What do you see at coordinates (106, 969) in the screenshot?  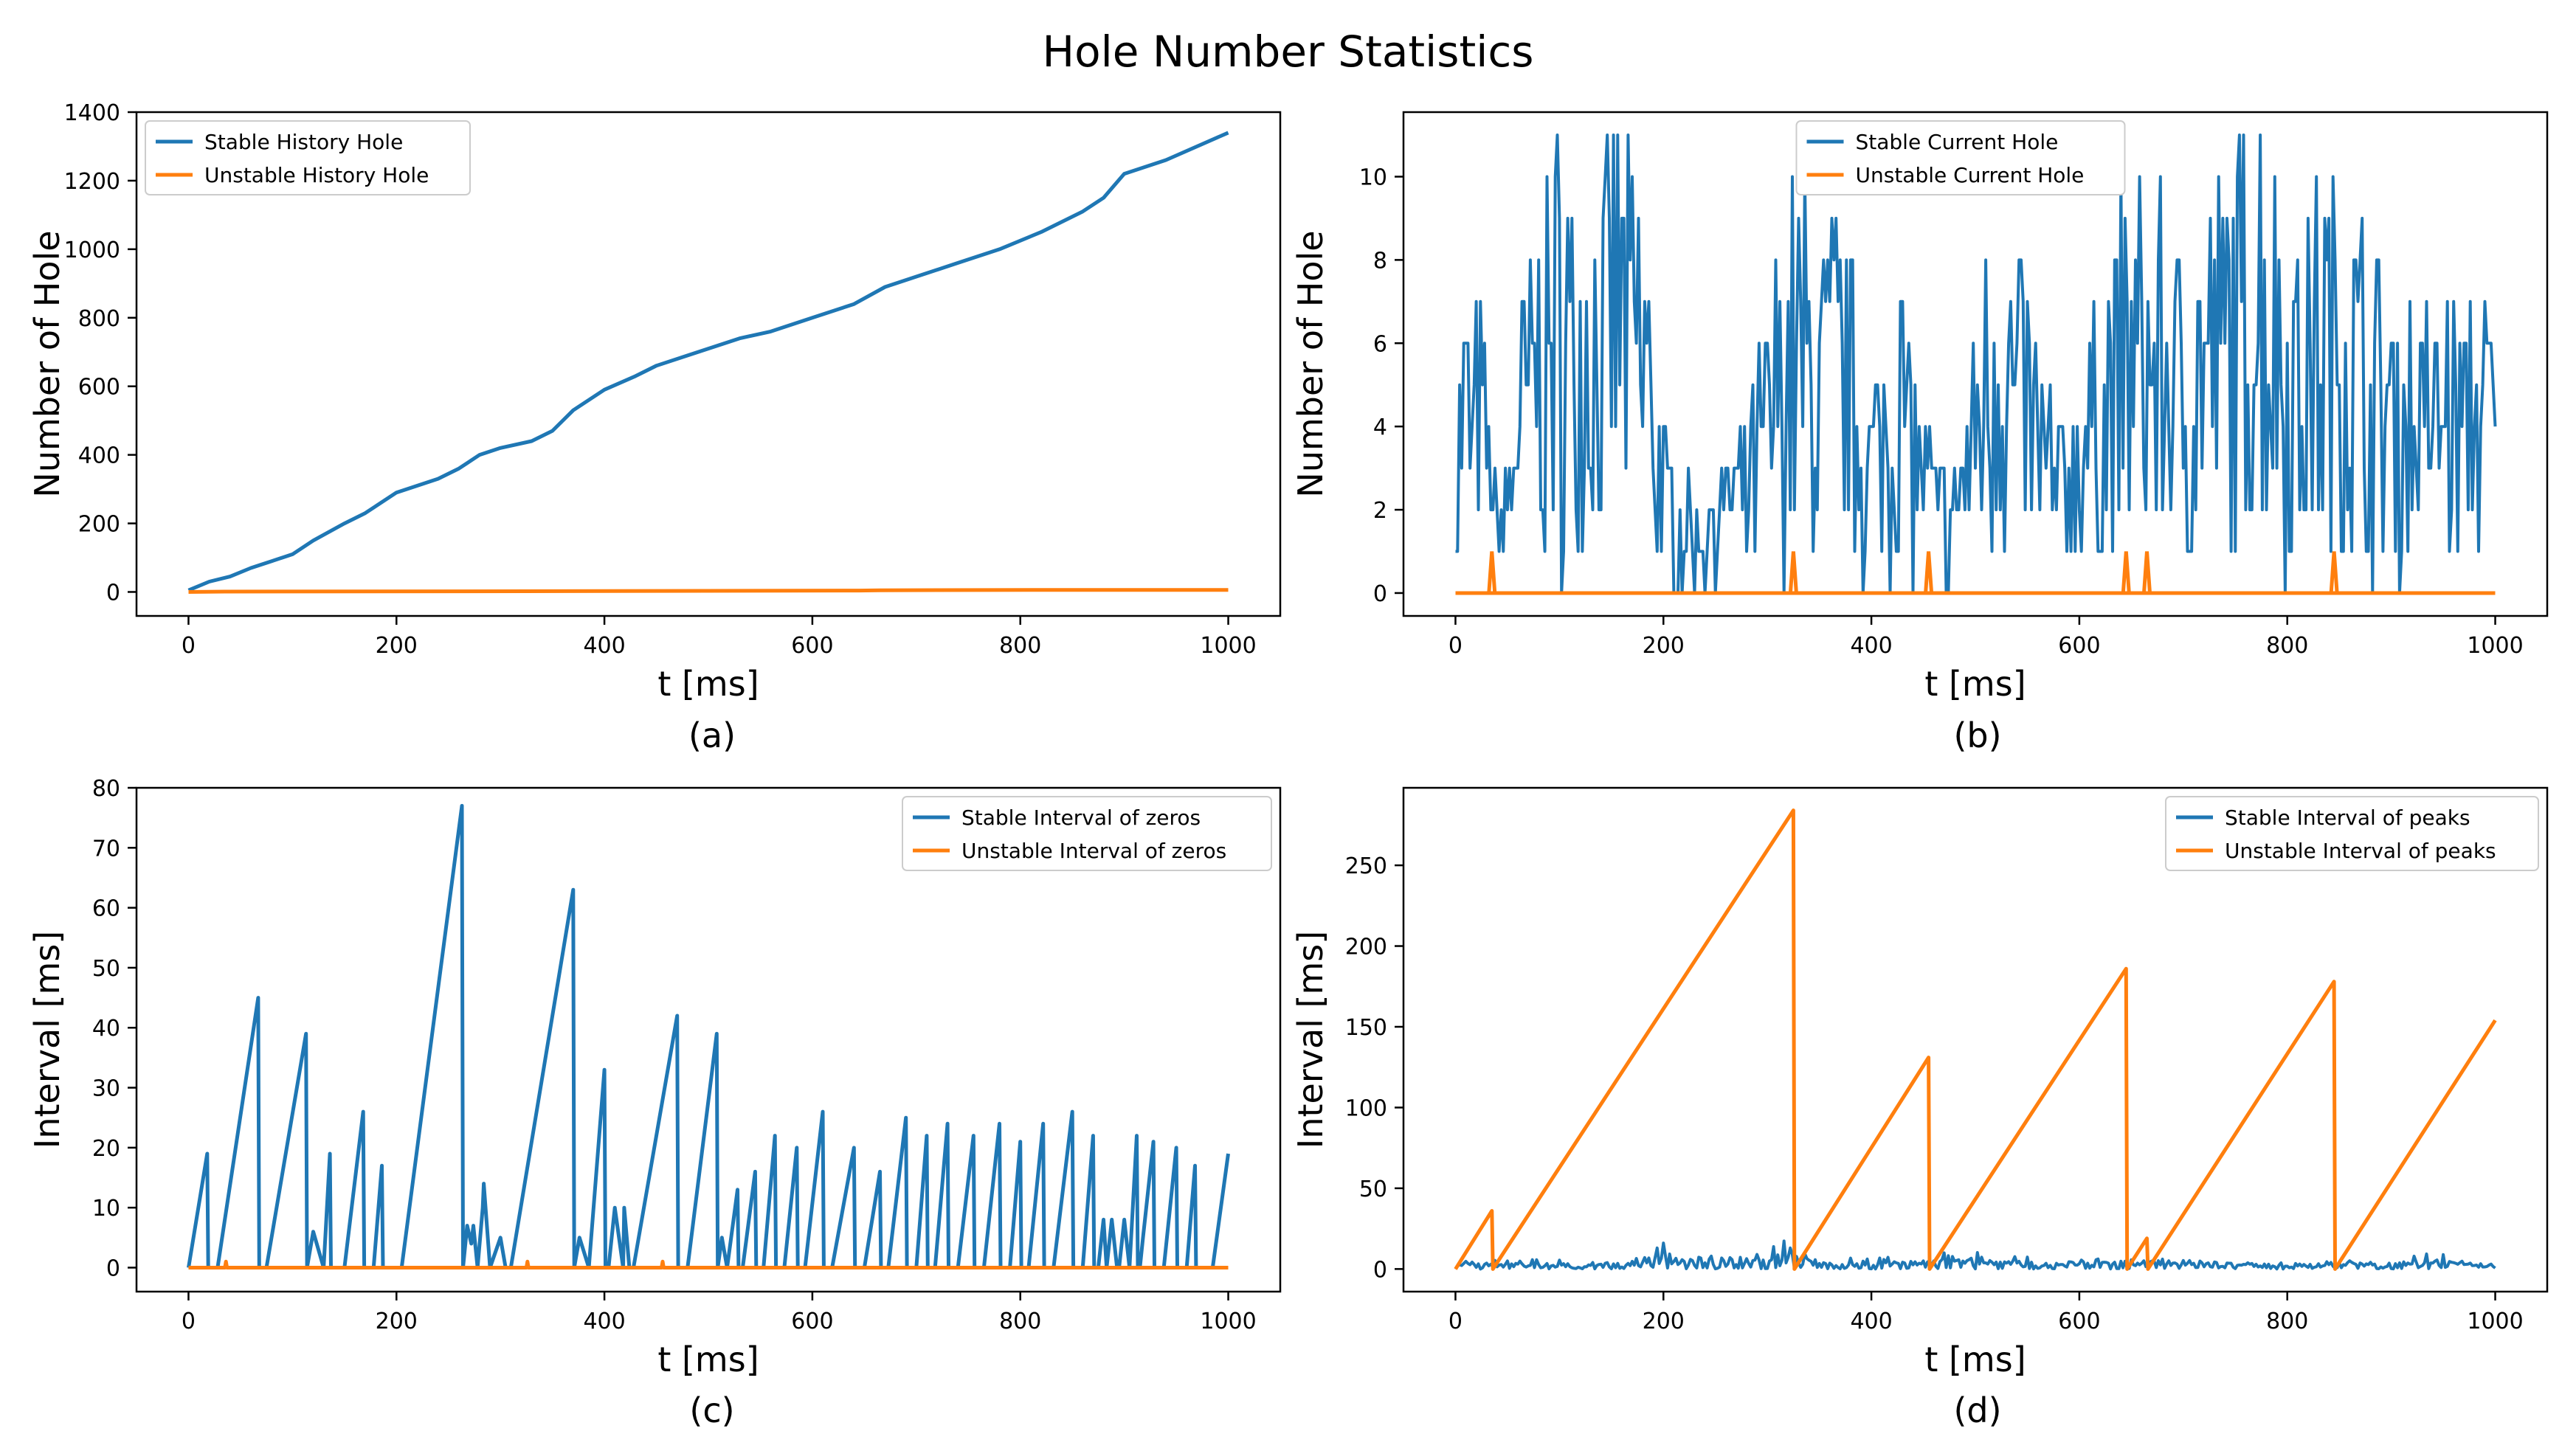 I see `y-tick-label-c: 50` at bounding box center [106, 969].